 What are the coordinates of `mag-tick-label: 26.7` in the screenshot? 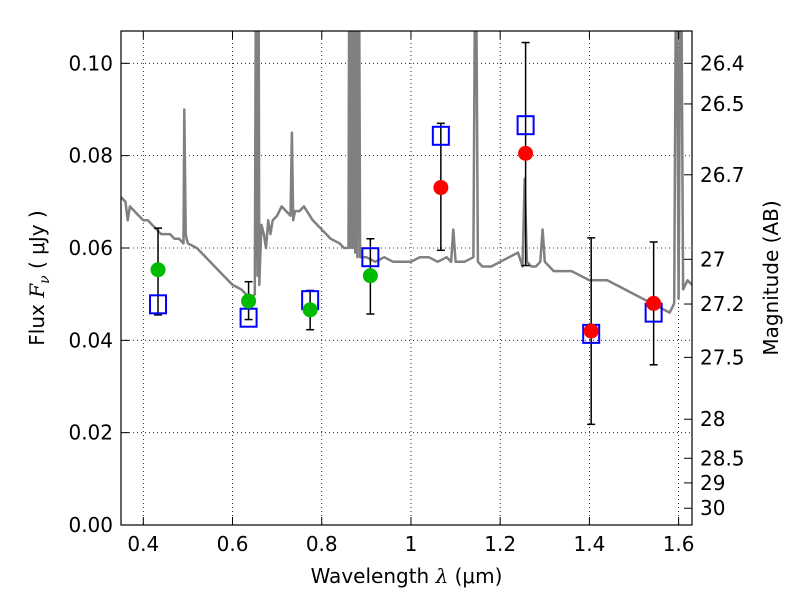 It's located at (722, 175).